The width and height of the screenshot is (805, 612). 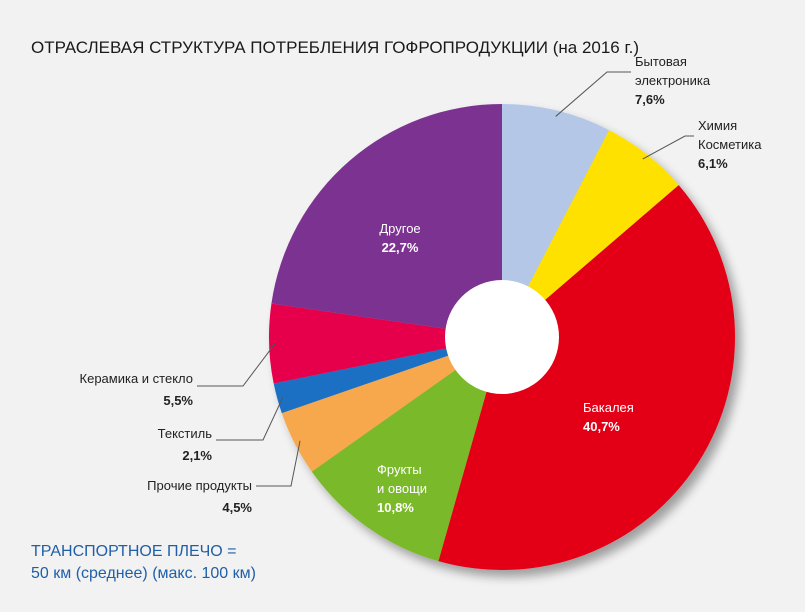 I want to click on slice-label-3-line-0: Фрукты, so click(x=399, y=469).